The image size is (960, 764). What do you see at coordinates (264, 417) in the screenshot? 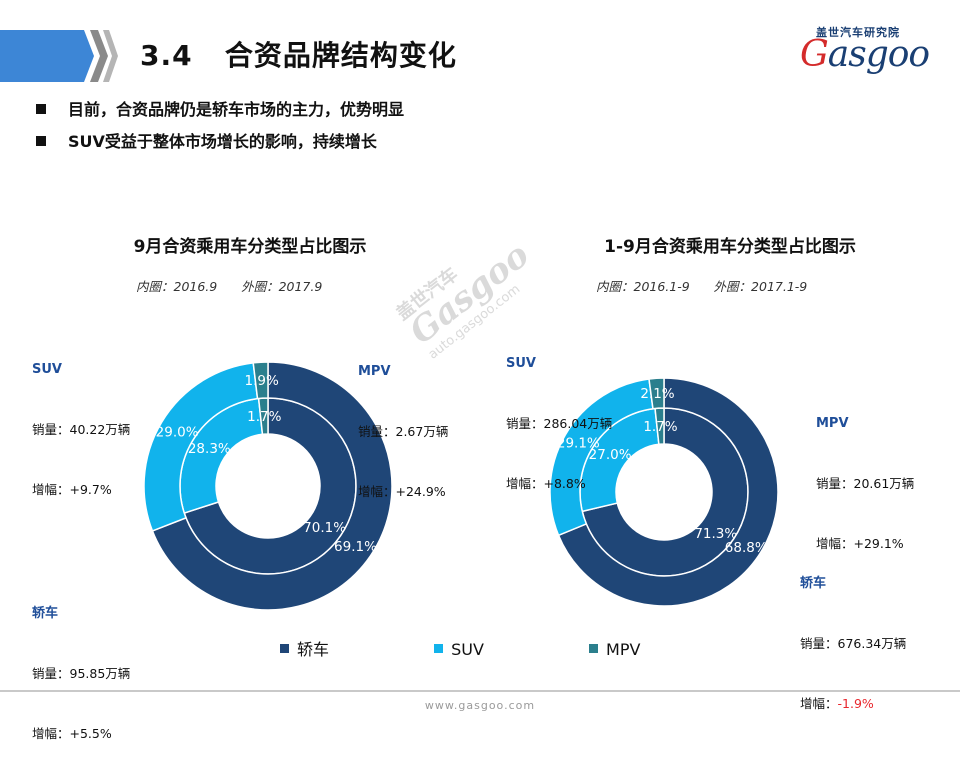
I see `chart1-inner-label-mpv: 1.7%` at bounding box center [264, 417].